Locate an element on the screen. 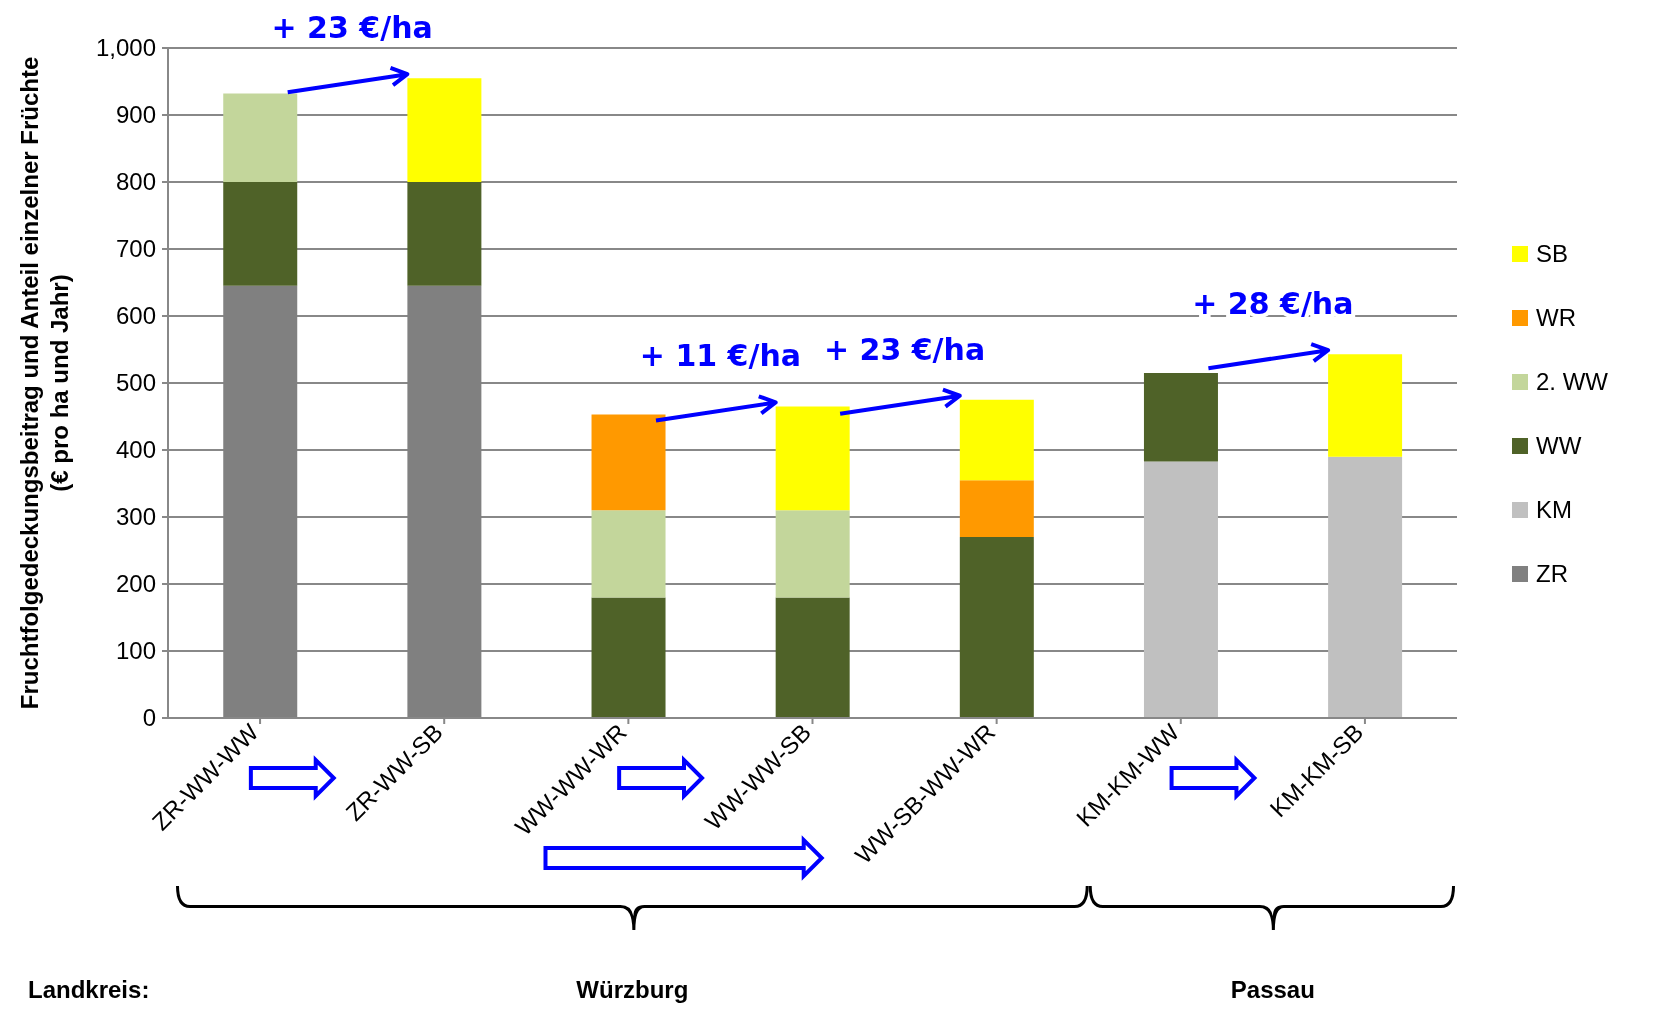  y-tick-label: 600 is located at coordinates (135, 315).